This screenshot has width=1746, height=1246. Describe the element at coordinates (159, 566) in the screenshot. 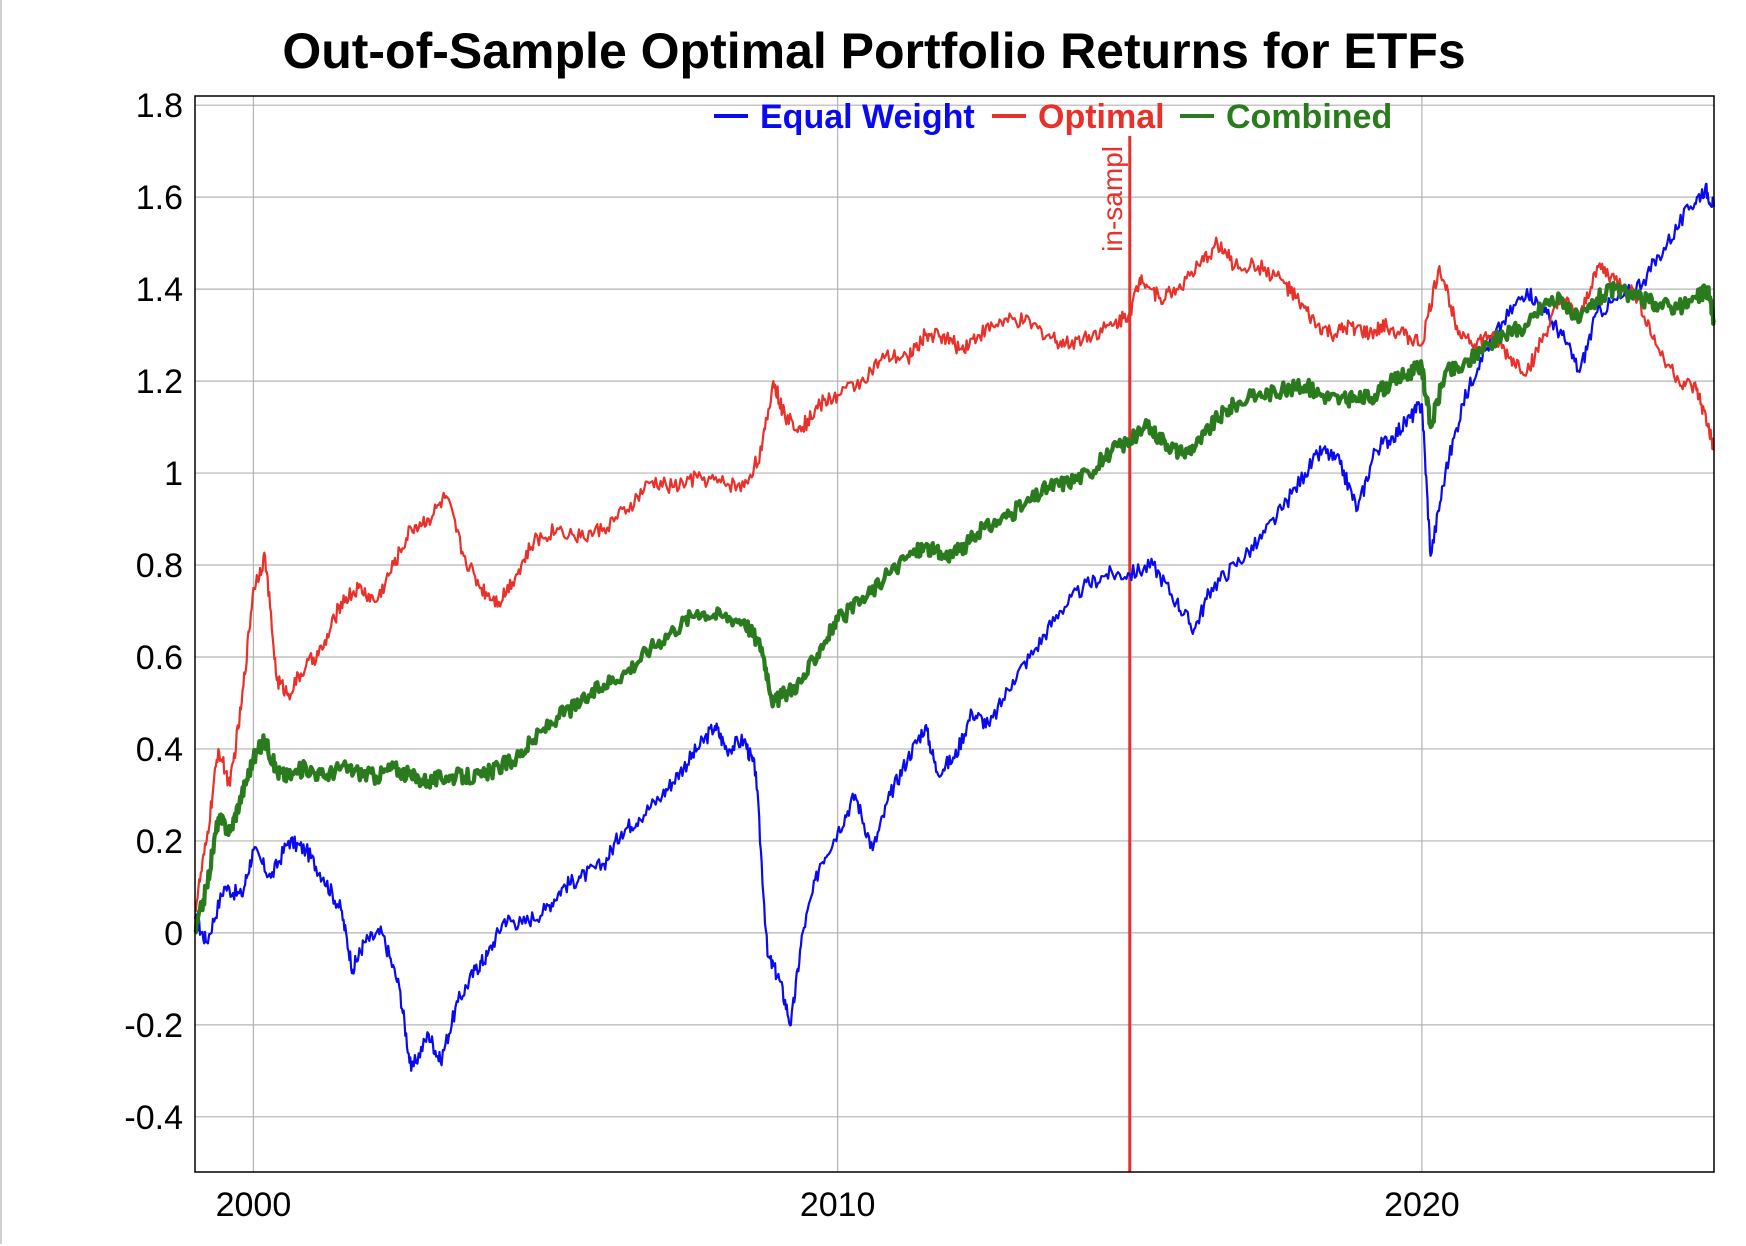

I see `y-tick-label: 0.8` at that location.